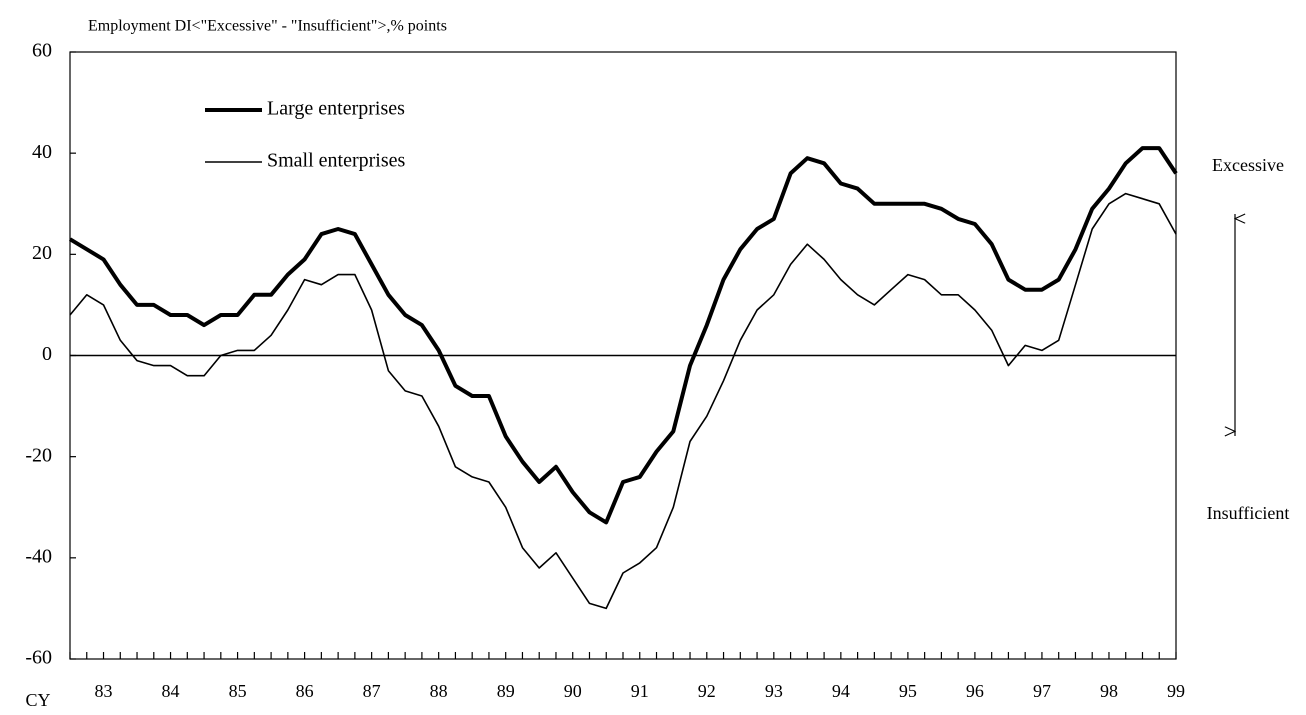 The image size is (1306, 715). Describe the element at coordinates (1042, 691) in the screenshot. I see `x-tick-label: 97` at that location.